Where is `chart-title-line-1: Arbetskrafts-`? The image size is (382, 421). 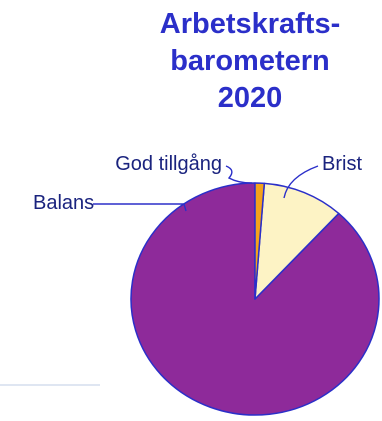 chart-title-line-1: Arbetskrafts- is located at coordinates (250, 24).